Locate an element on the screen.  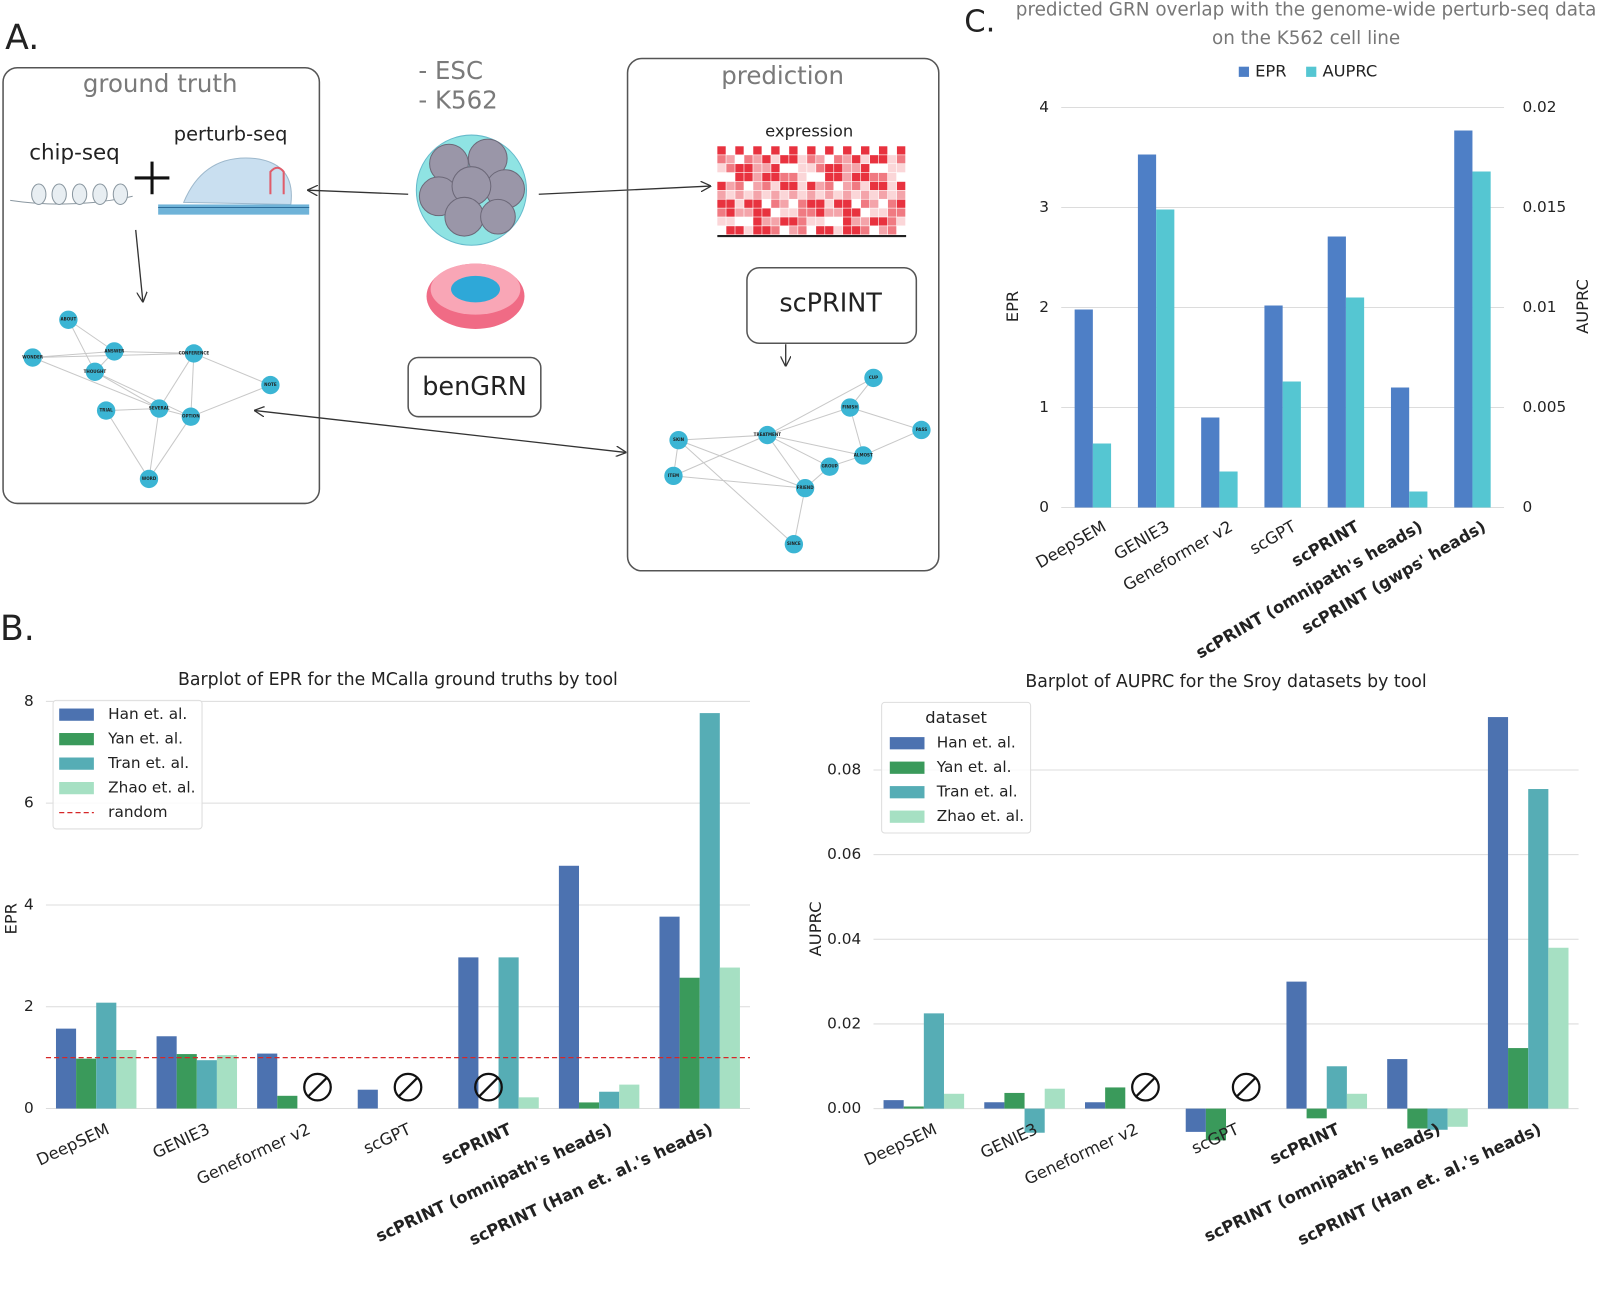
node-label: SEVERAL is located at coordinates (159, 408).